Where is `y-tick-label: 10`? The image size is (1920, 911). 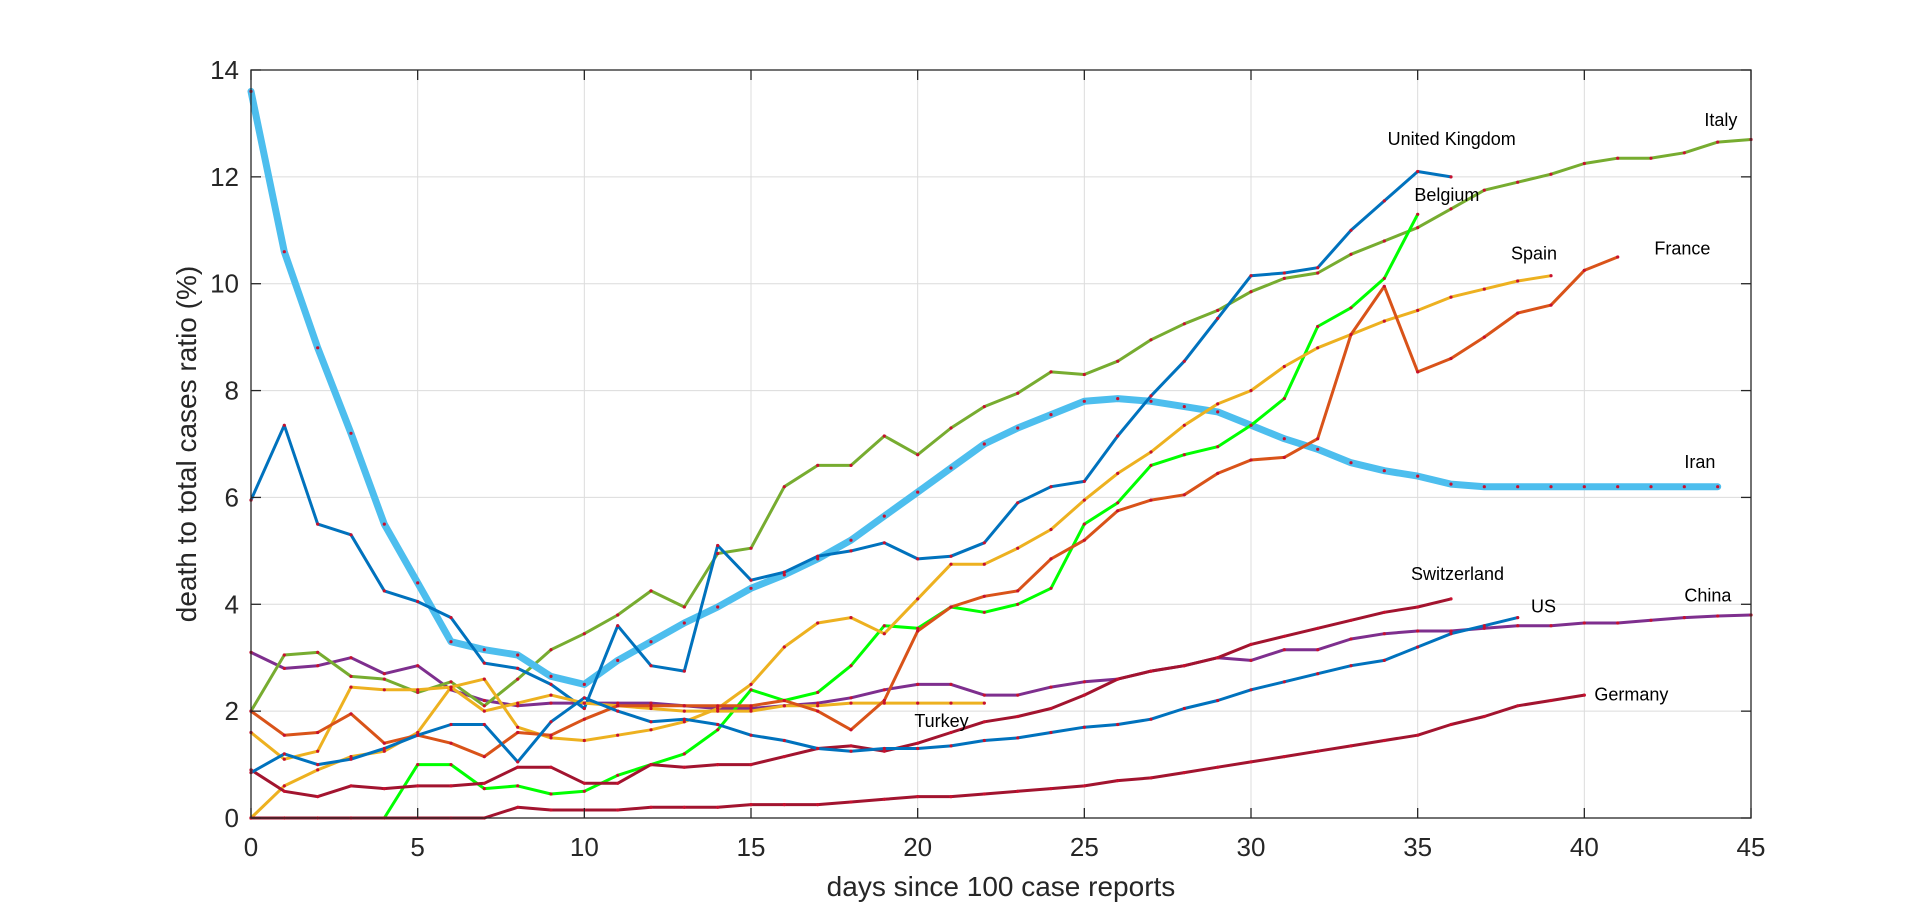 y-tick-label: 10 is located at coordinates (224, 284).